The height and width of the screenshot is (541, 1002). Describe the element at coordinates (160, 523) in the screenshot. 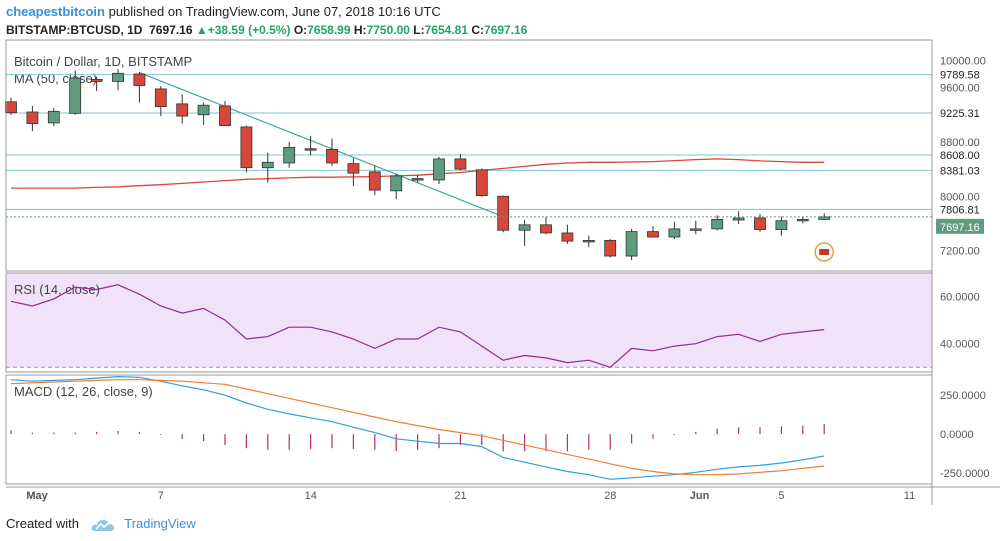

I see `tradingview-link: TradingView` at that location.